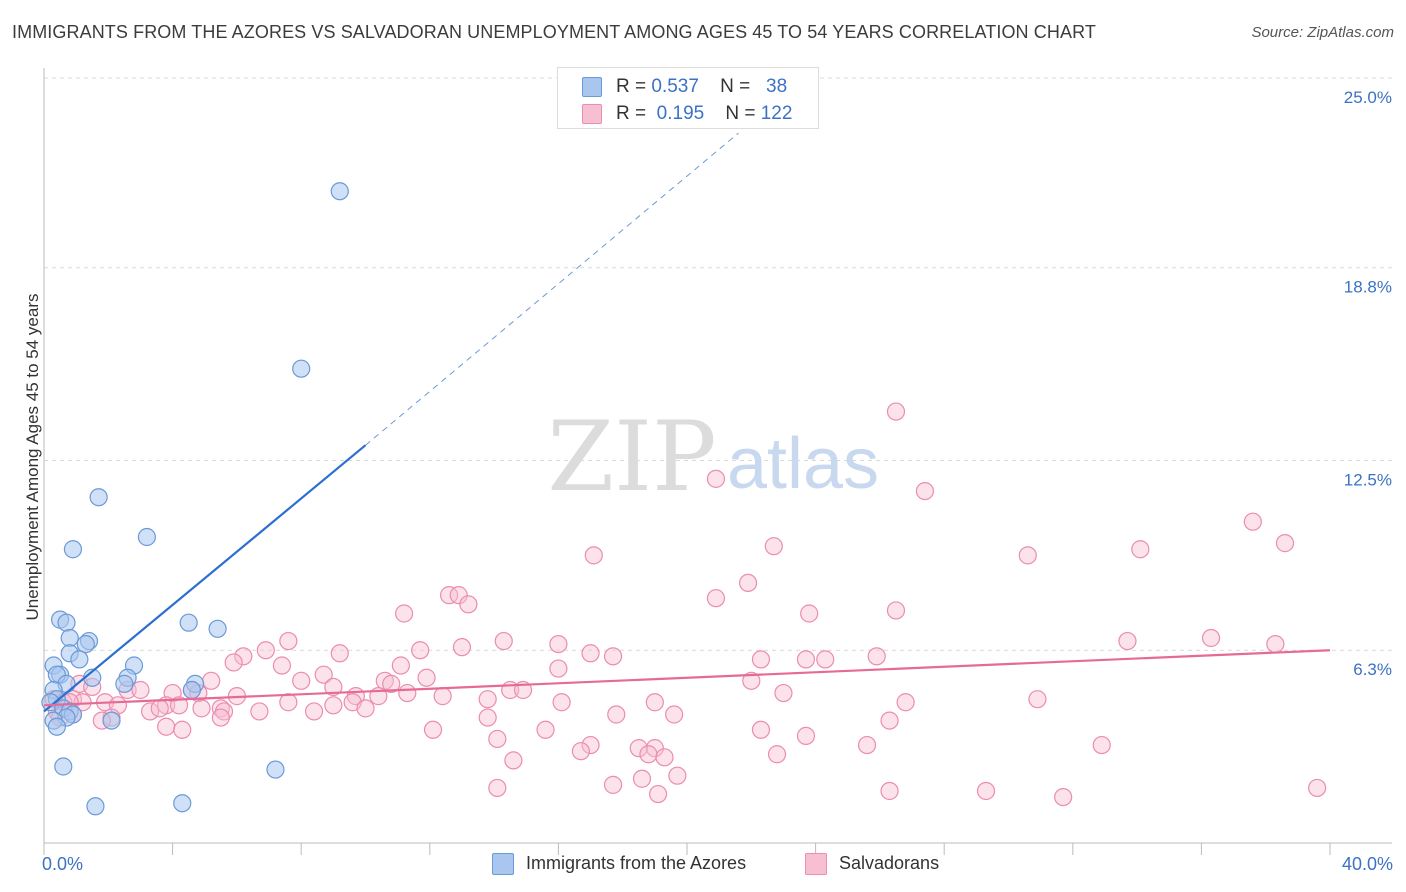  I want to click on legend-n-label: N =, so click(735, 86).